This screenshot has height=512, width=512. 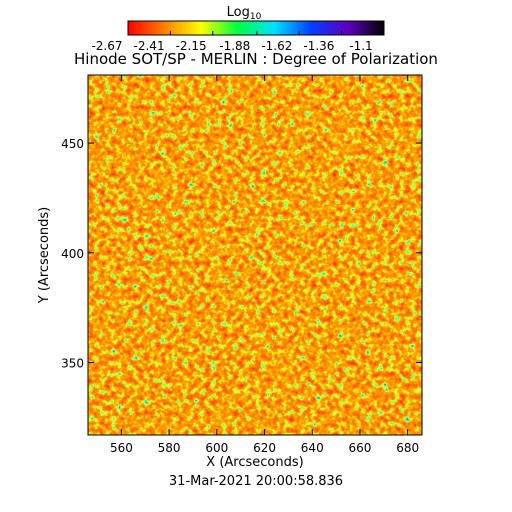 I want to click on colorbar-tick-label: -2.15, so click(x=191, y=46).